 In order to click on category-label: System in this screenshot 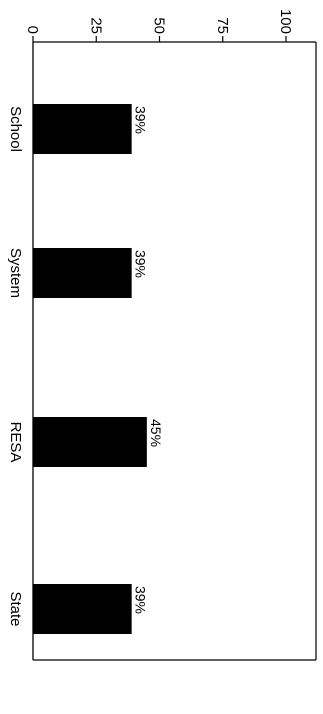, I will do `click(15, 273)`.